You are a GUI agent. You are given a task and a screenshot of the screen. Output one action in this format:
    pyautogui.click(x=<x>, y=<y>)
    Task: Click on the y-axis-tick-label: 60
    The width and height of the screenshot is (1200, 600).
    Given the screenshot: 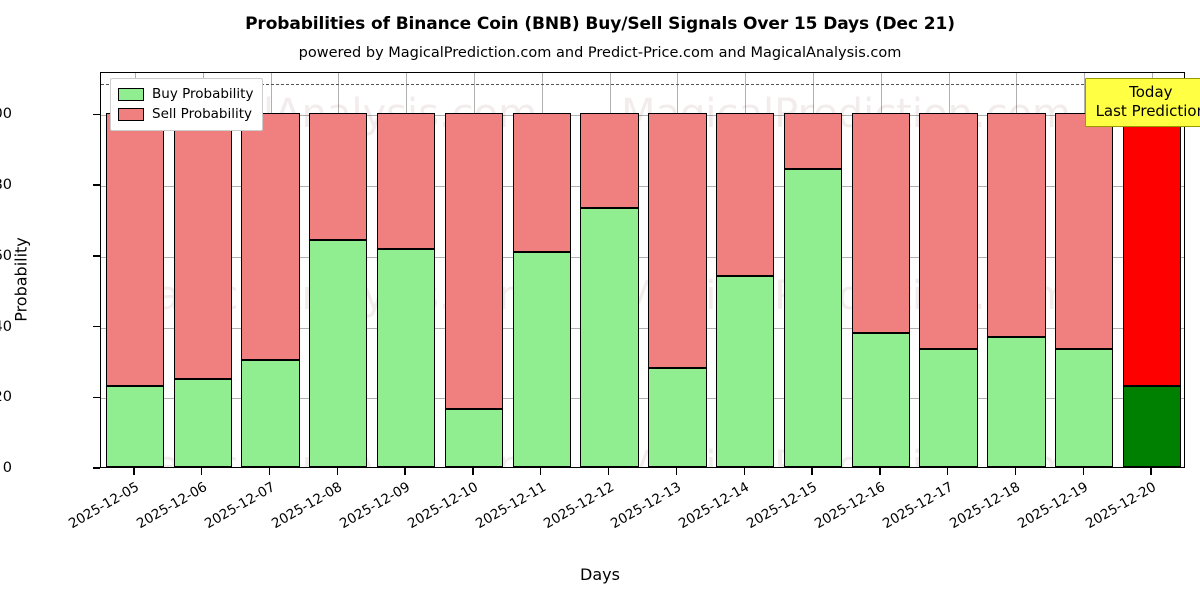 What is the action you would take?
    pyautogui.click(x=6, y=255)
    